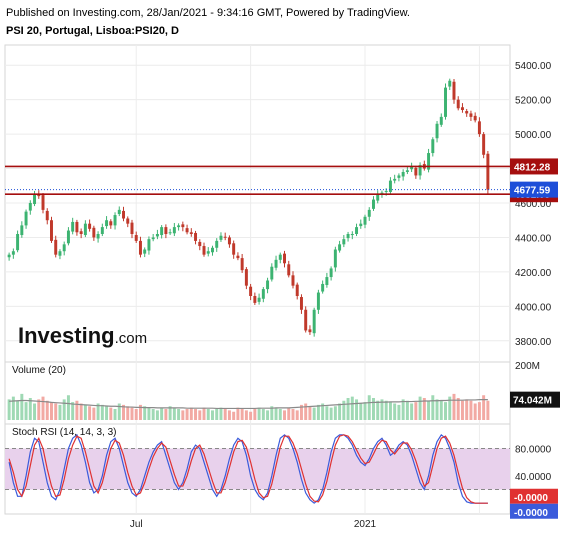  What do you see at coordinates (92, 31) in the screenshot?
I see `instrument-title: PSI 20, Portugal, Lisboa:PSI20, D` at bounding box center [92, 31].